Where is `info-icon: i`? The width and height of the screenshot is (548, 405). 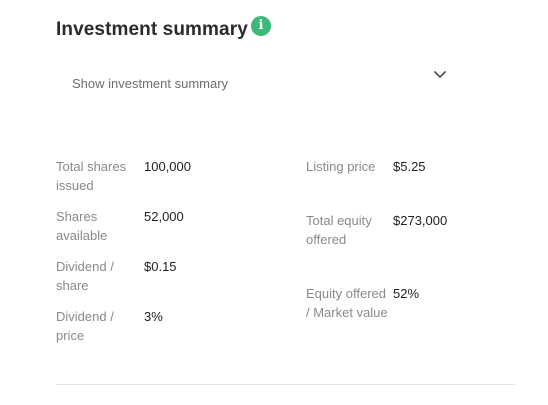
info-icon: i is located at coordinates (261, 26).